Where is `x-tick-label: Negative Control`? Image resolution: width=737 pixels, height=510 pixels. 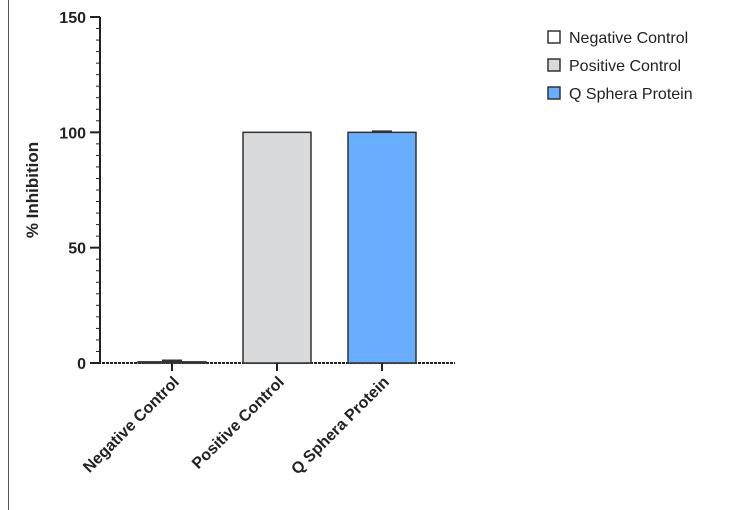
x-tick-label: Negative Control is located at coordinates (131, 425).